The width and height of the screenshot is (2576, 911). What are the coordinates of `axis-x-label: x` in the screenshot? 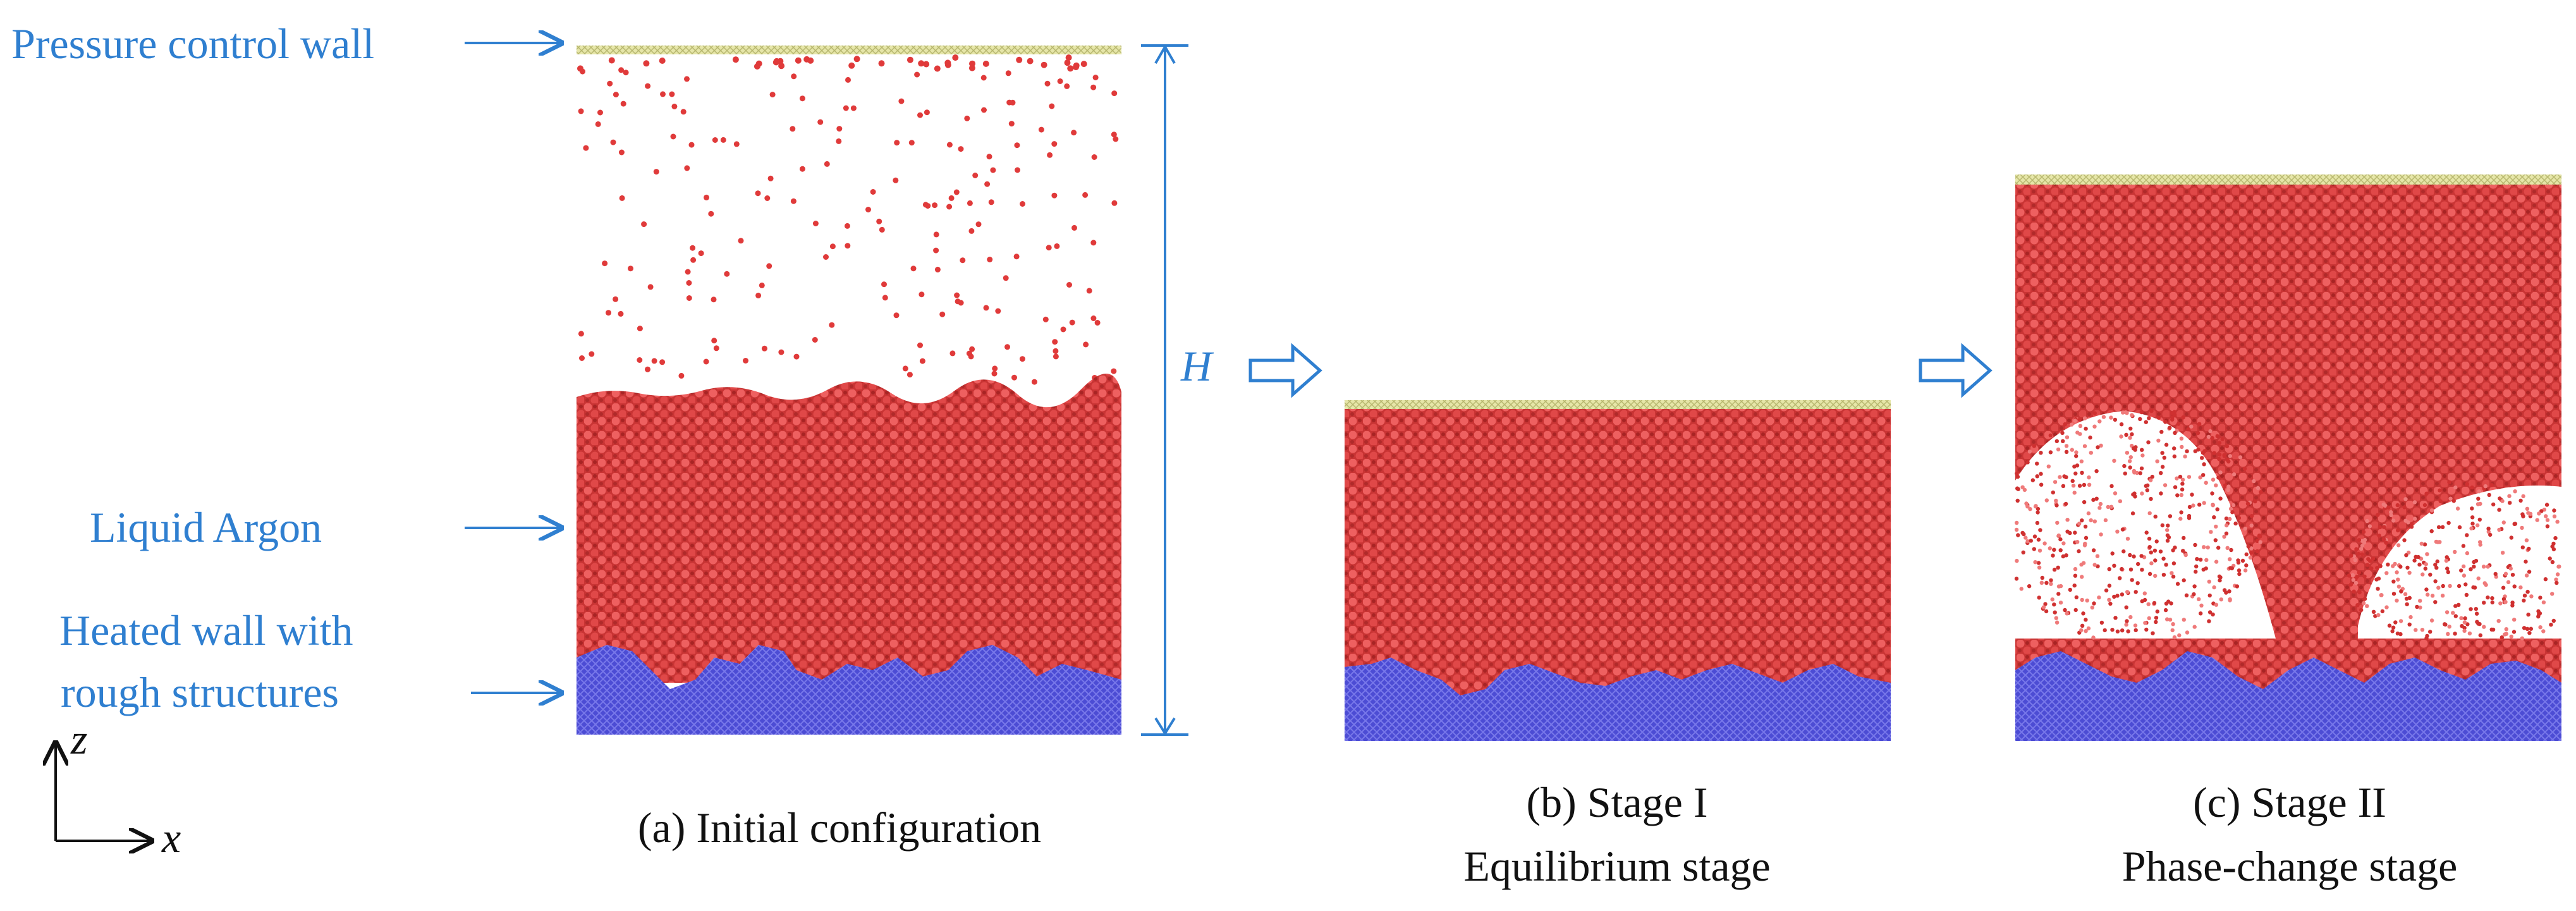 It's located at (171, 838).